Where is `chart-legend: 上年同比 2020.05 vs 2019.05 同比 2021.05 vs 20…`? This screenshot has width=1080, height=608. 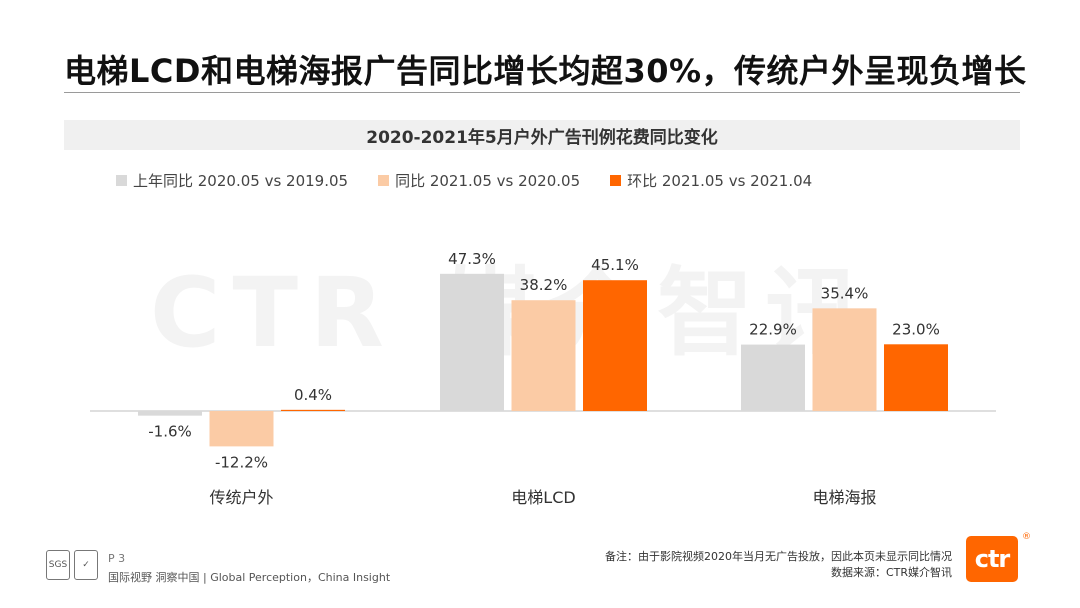
chart-legend: 上年同比 2020.05 vs 2019.05 同比 2021.05 vs 20… is located at coordinates (479, 180).